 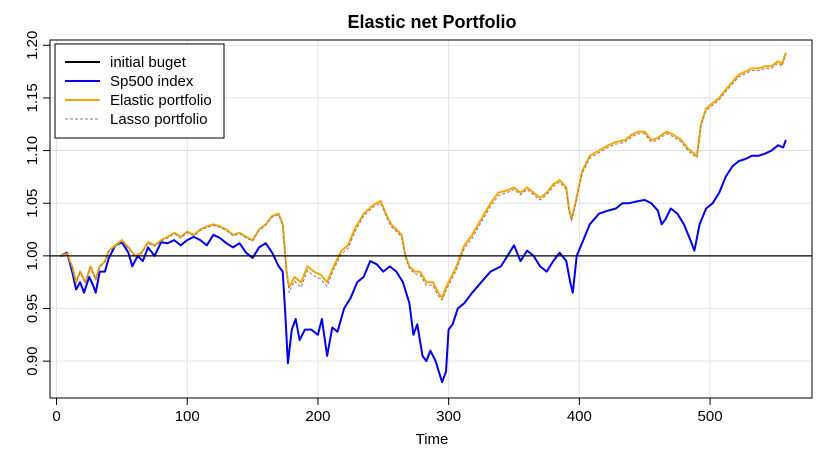 What do you see at coordinates (431, 22) in the screenshot?
I see `chart-title: Elastic net Portfolio` at bounding box center [431, 22].